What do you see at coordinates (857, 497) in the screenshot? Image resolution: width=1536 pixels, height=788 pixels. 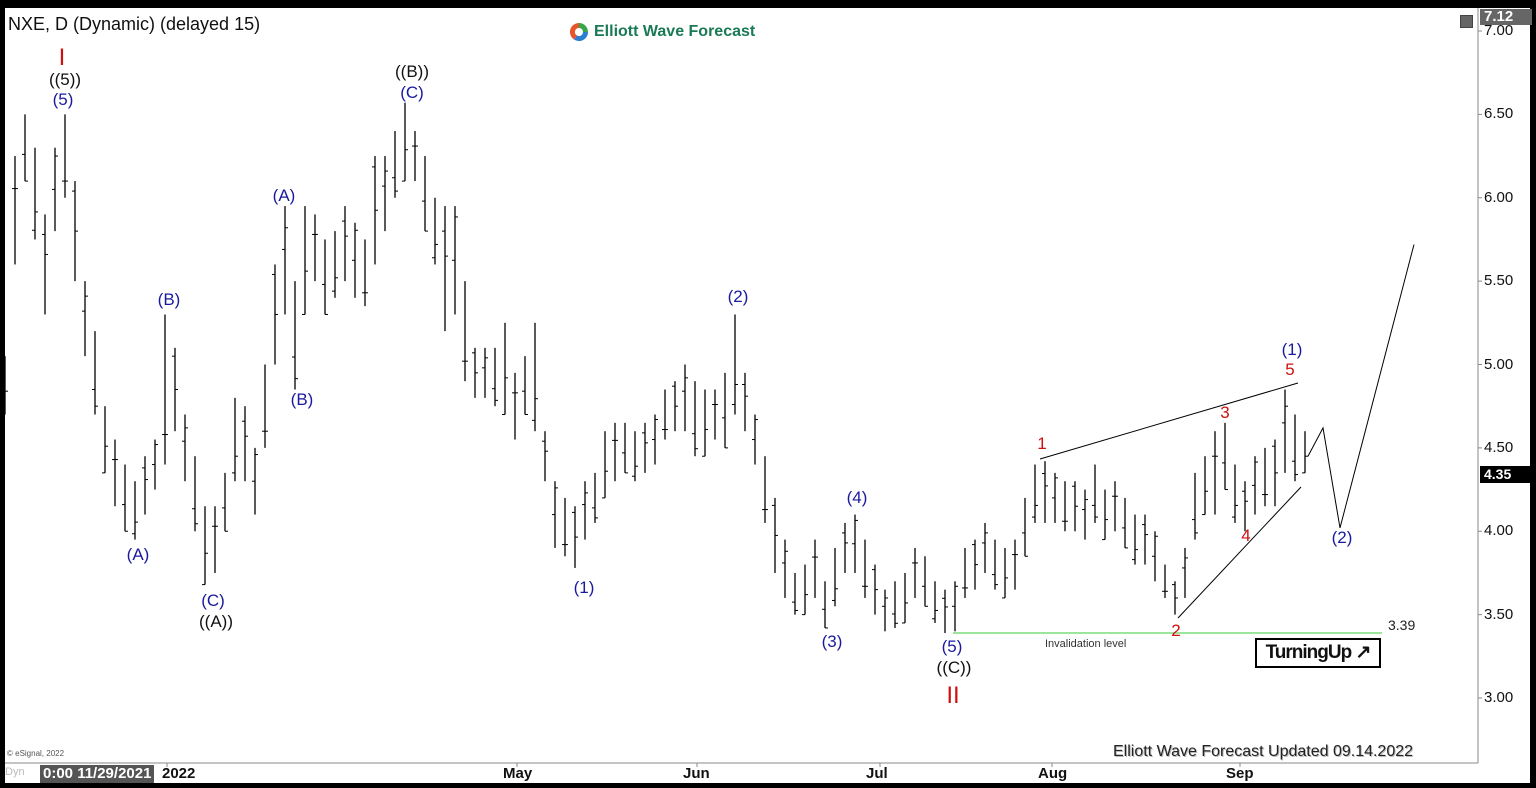 I see `wave-label: (4)` at bounding box center [857, 497].